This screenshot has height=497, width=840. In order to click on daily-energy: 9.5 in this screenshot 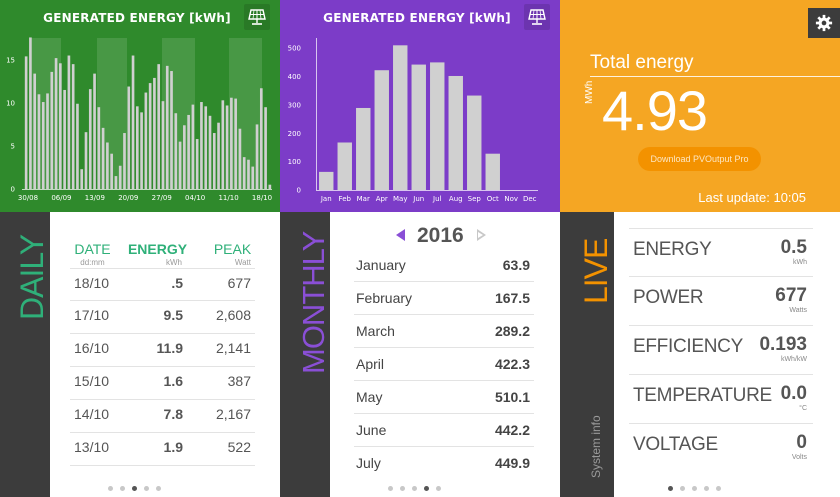, I will do `click(173, 315)`.